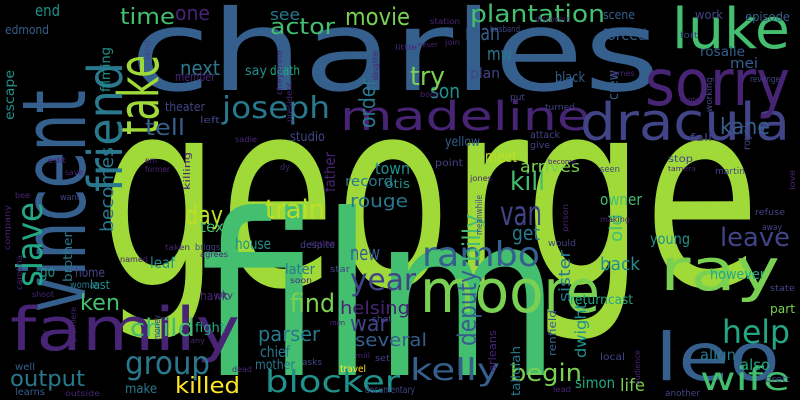  What do you see at coordinates (682, 169) in the screenshot?
I see `word: tamera` at bounding box center [682, 169].